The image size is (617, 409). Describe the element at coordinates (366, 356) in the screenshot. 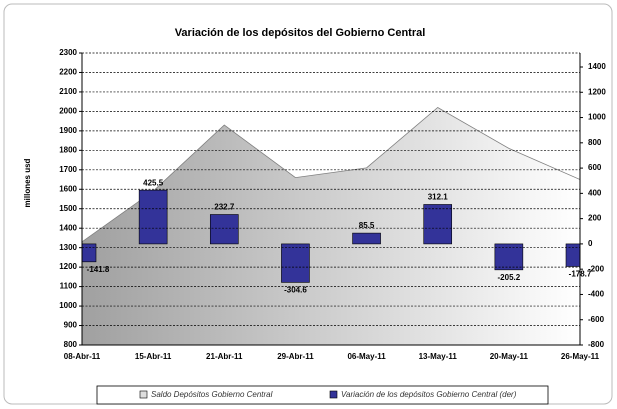

I see `x-tick-label: 06-May-11` at that location.